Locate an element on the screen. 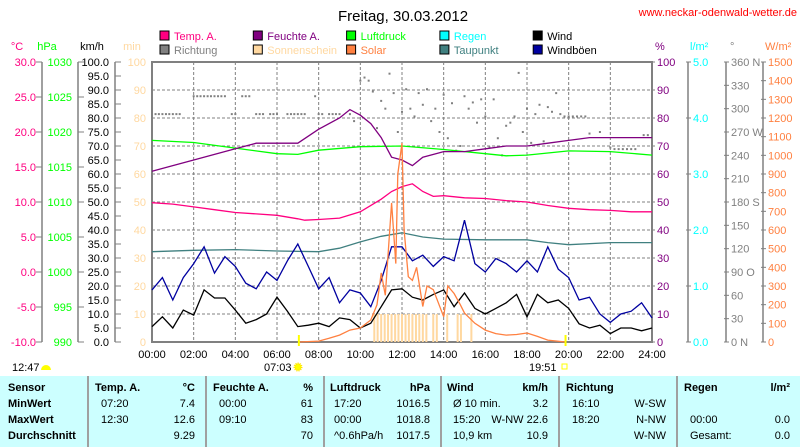  rain-time: 00:00 is located at coordinates (704, 420).